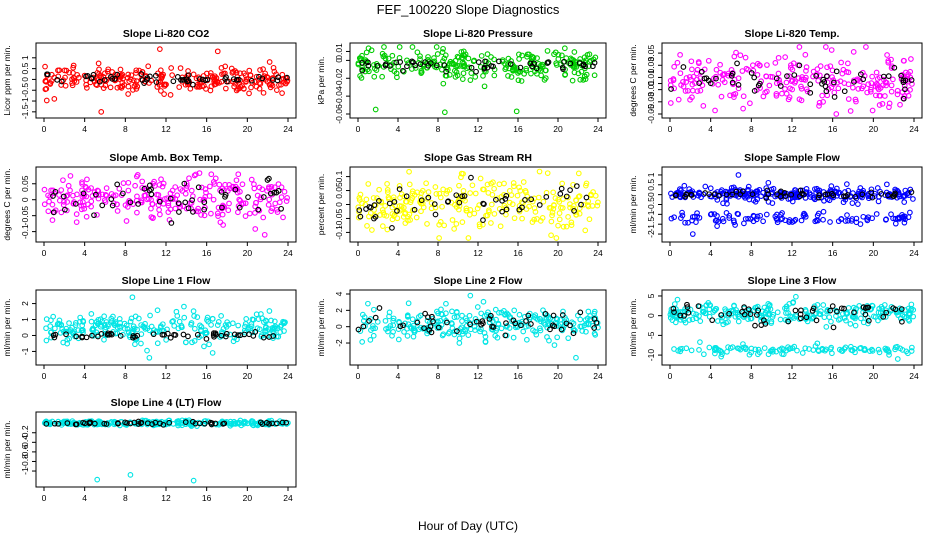 This screenshot has width=936, height=540. Describe the element at coordinates (651, 90) in the screenshot. I see `y-tick-label: -0.01` at that location.